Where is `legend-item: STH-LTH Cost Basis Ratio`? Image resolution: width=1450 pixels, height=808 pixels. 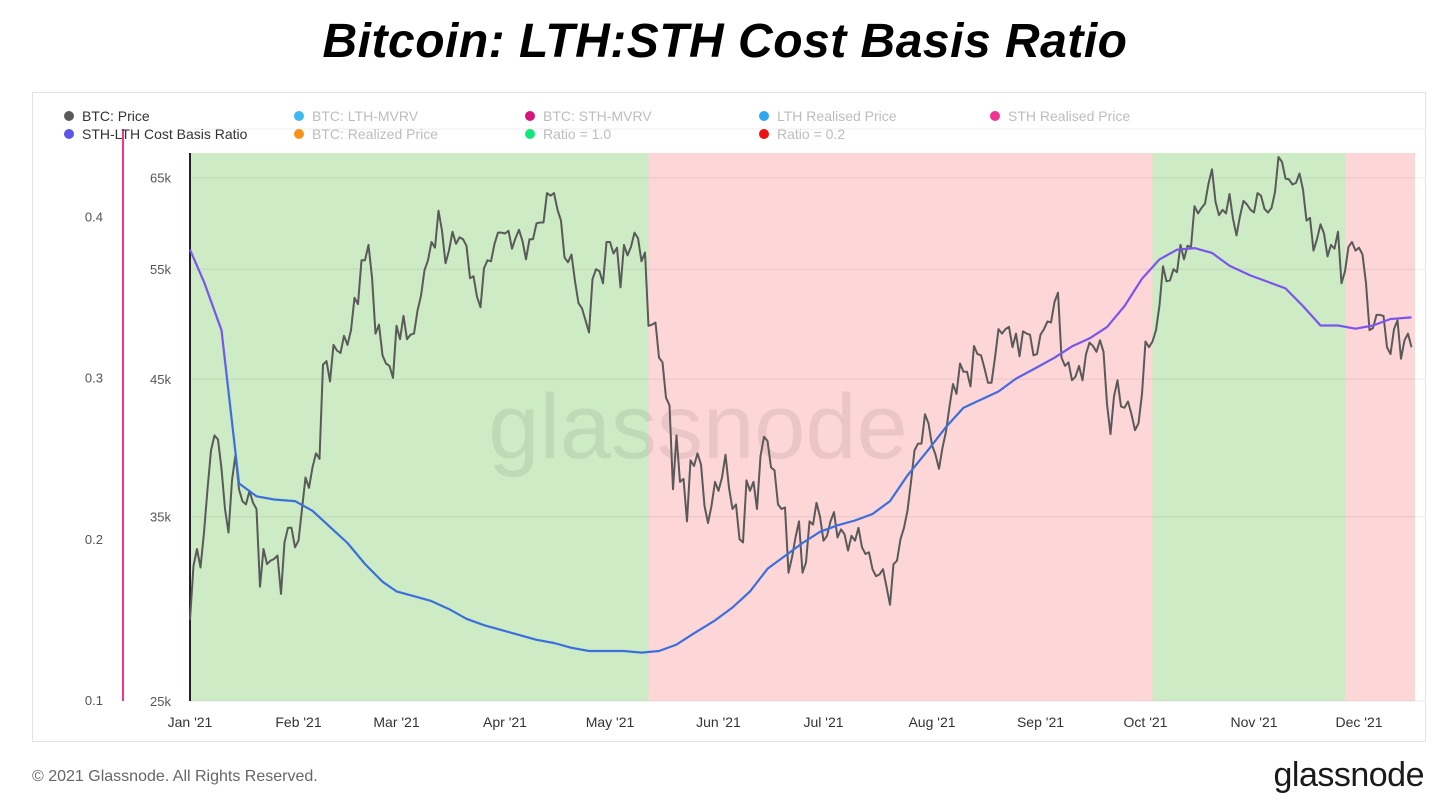 legend-item: STH-LTH Cost Basis Ratio is located at coordinates (156, 134).